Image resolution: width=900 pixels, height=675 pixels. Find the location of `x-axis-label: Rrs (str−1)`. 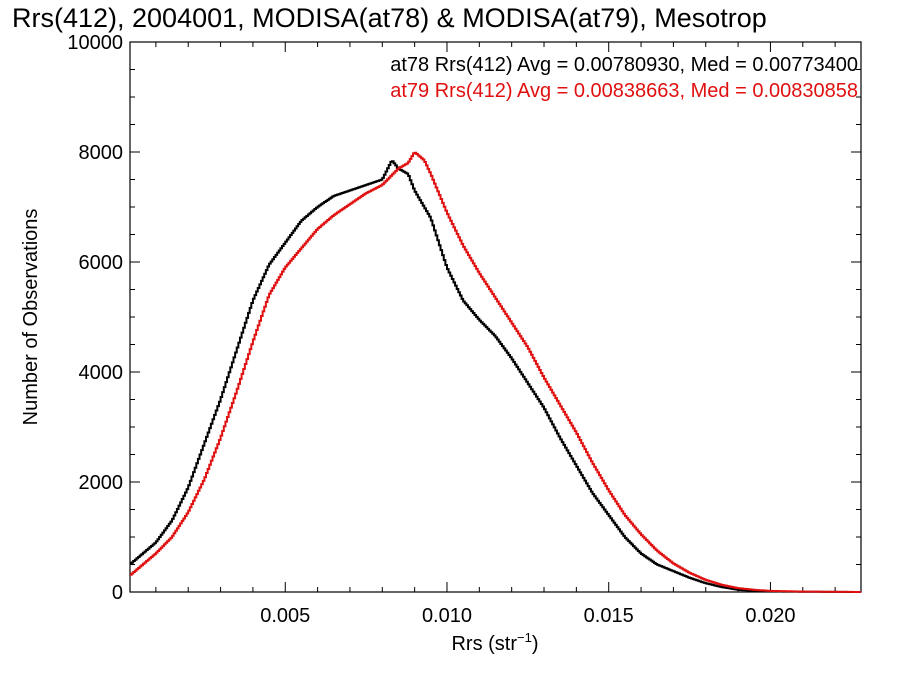

x-axis-label: Rrs (str−1) is located at coordinates (494, 642).